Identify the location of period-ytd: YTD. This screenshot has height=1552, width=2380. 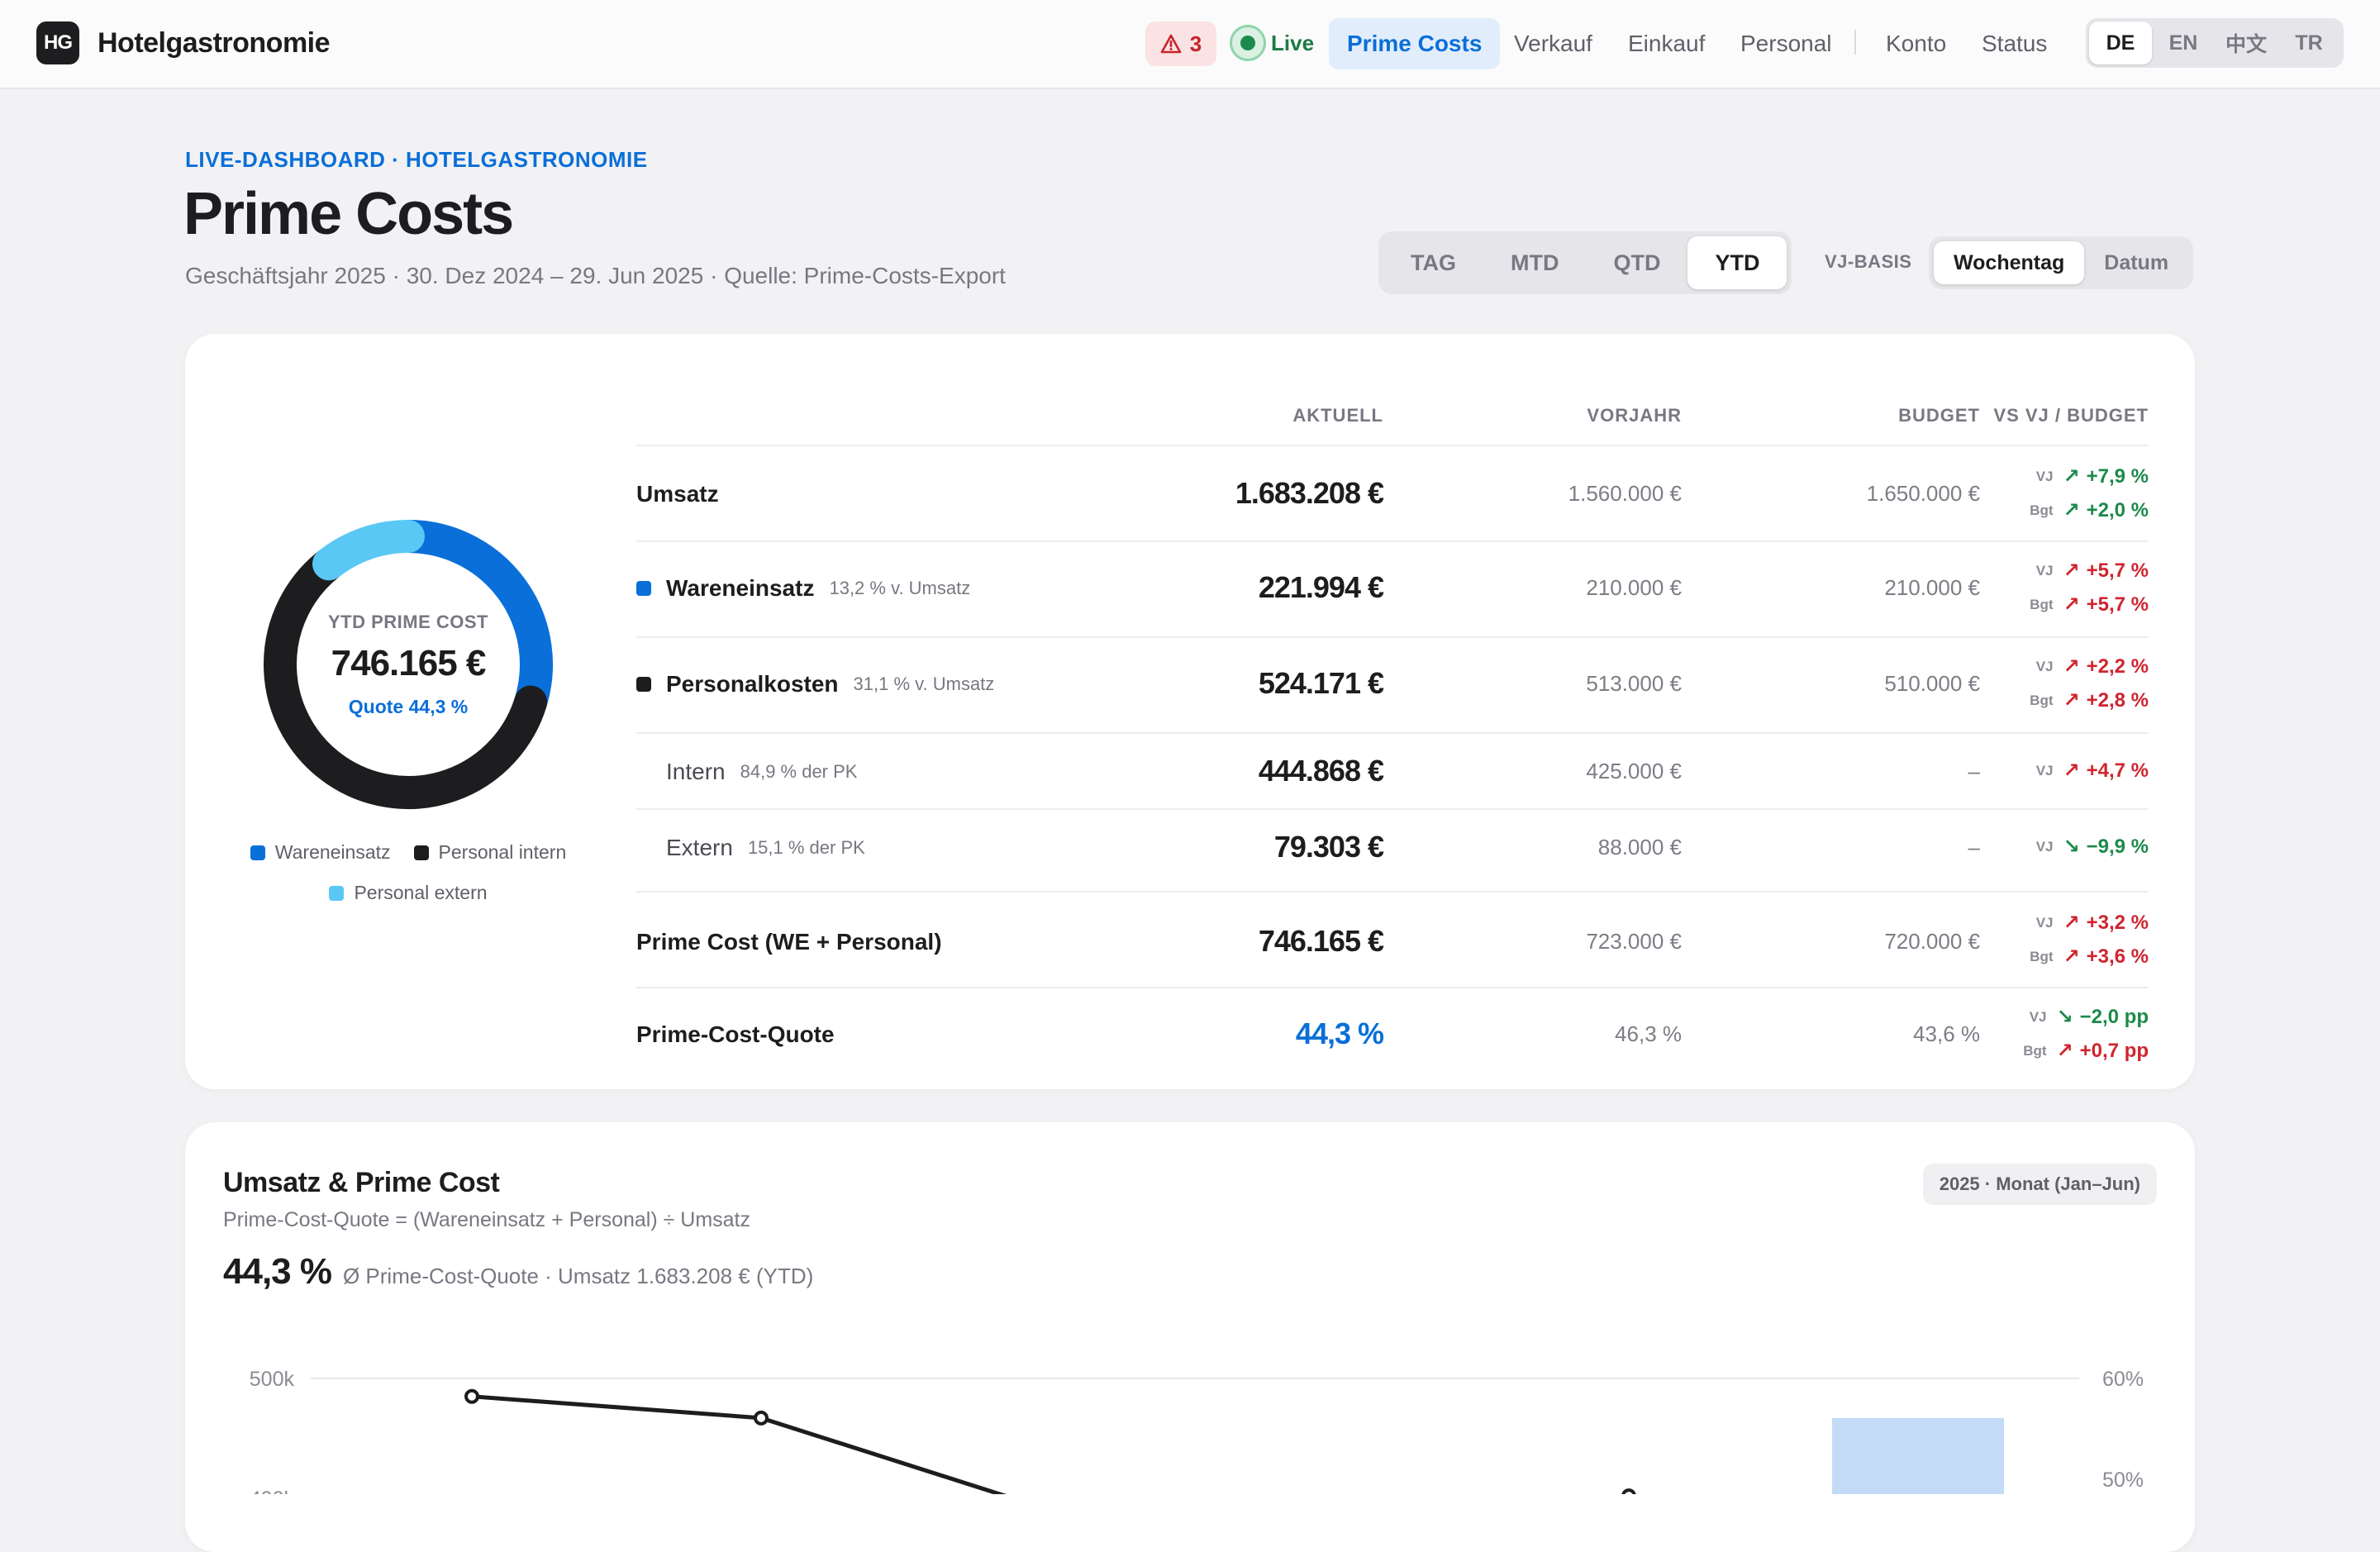
(1737, 262).